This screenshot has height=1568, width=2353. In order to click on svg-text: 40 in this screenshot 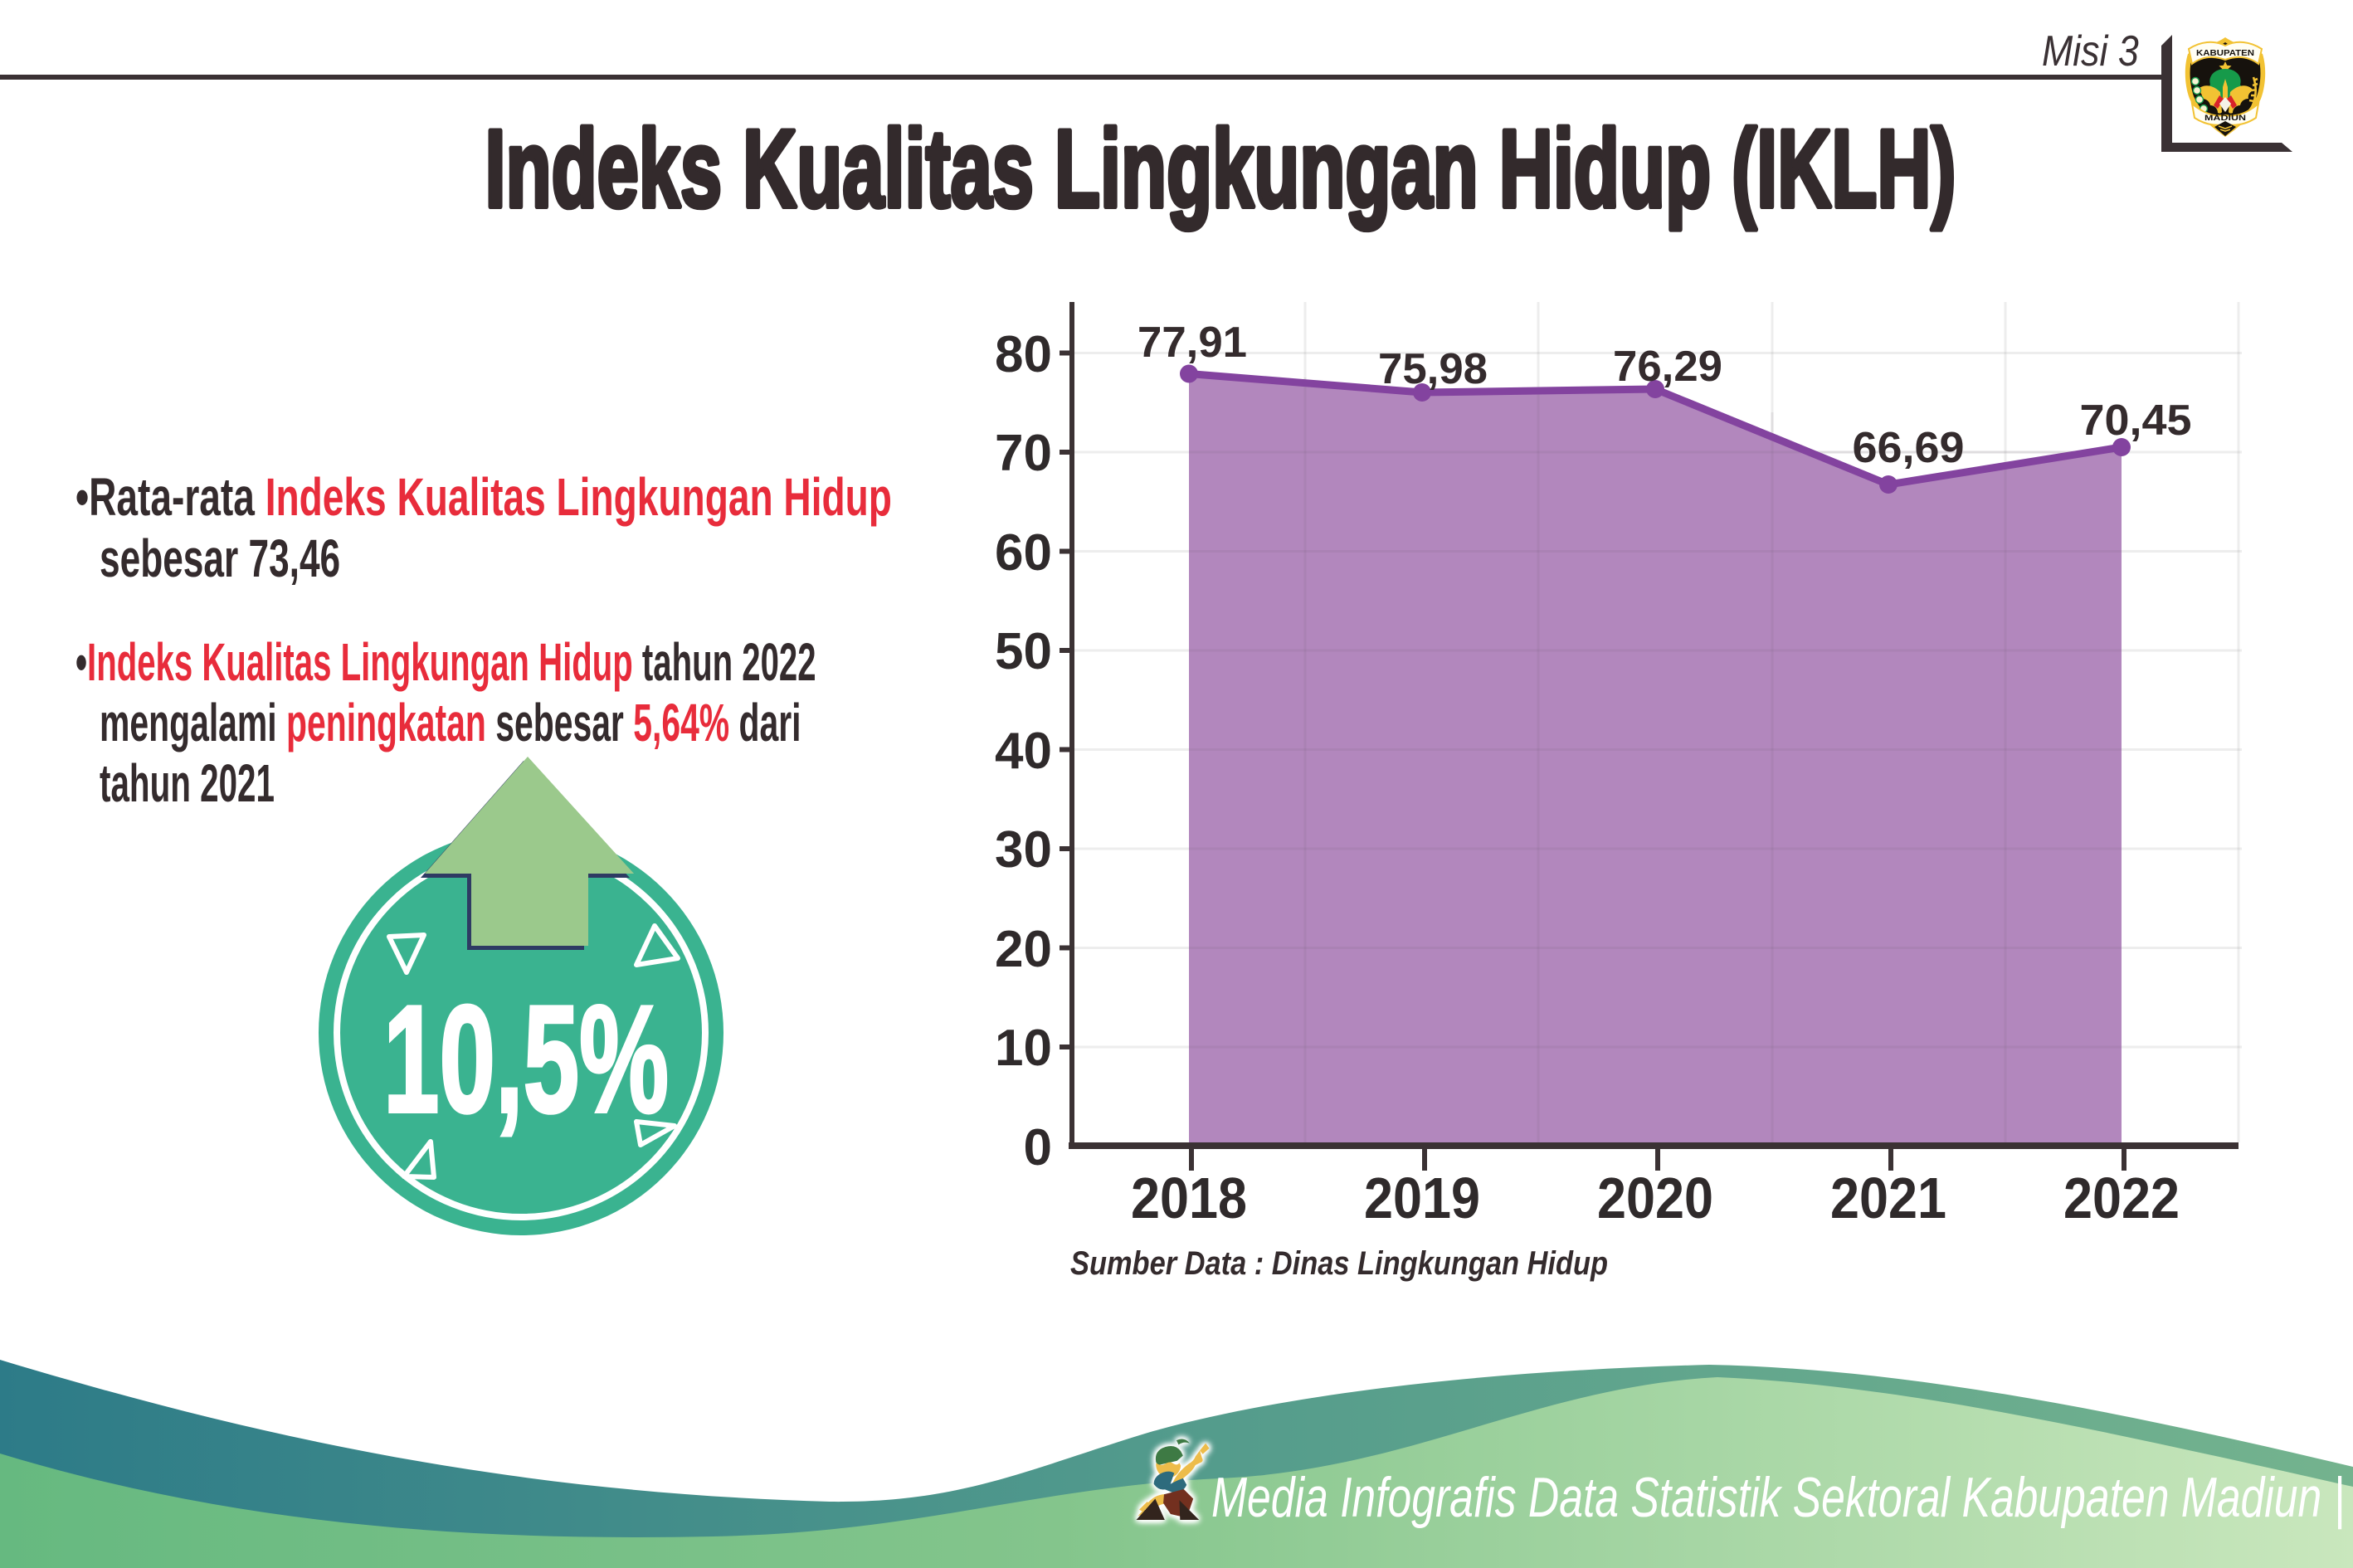, I will do `click(1023, 751)`.